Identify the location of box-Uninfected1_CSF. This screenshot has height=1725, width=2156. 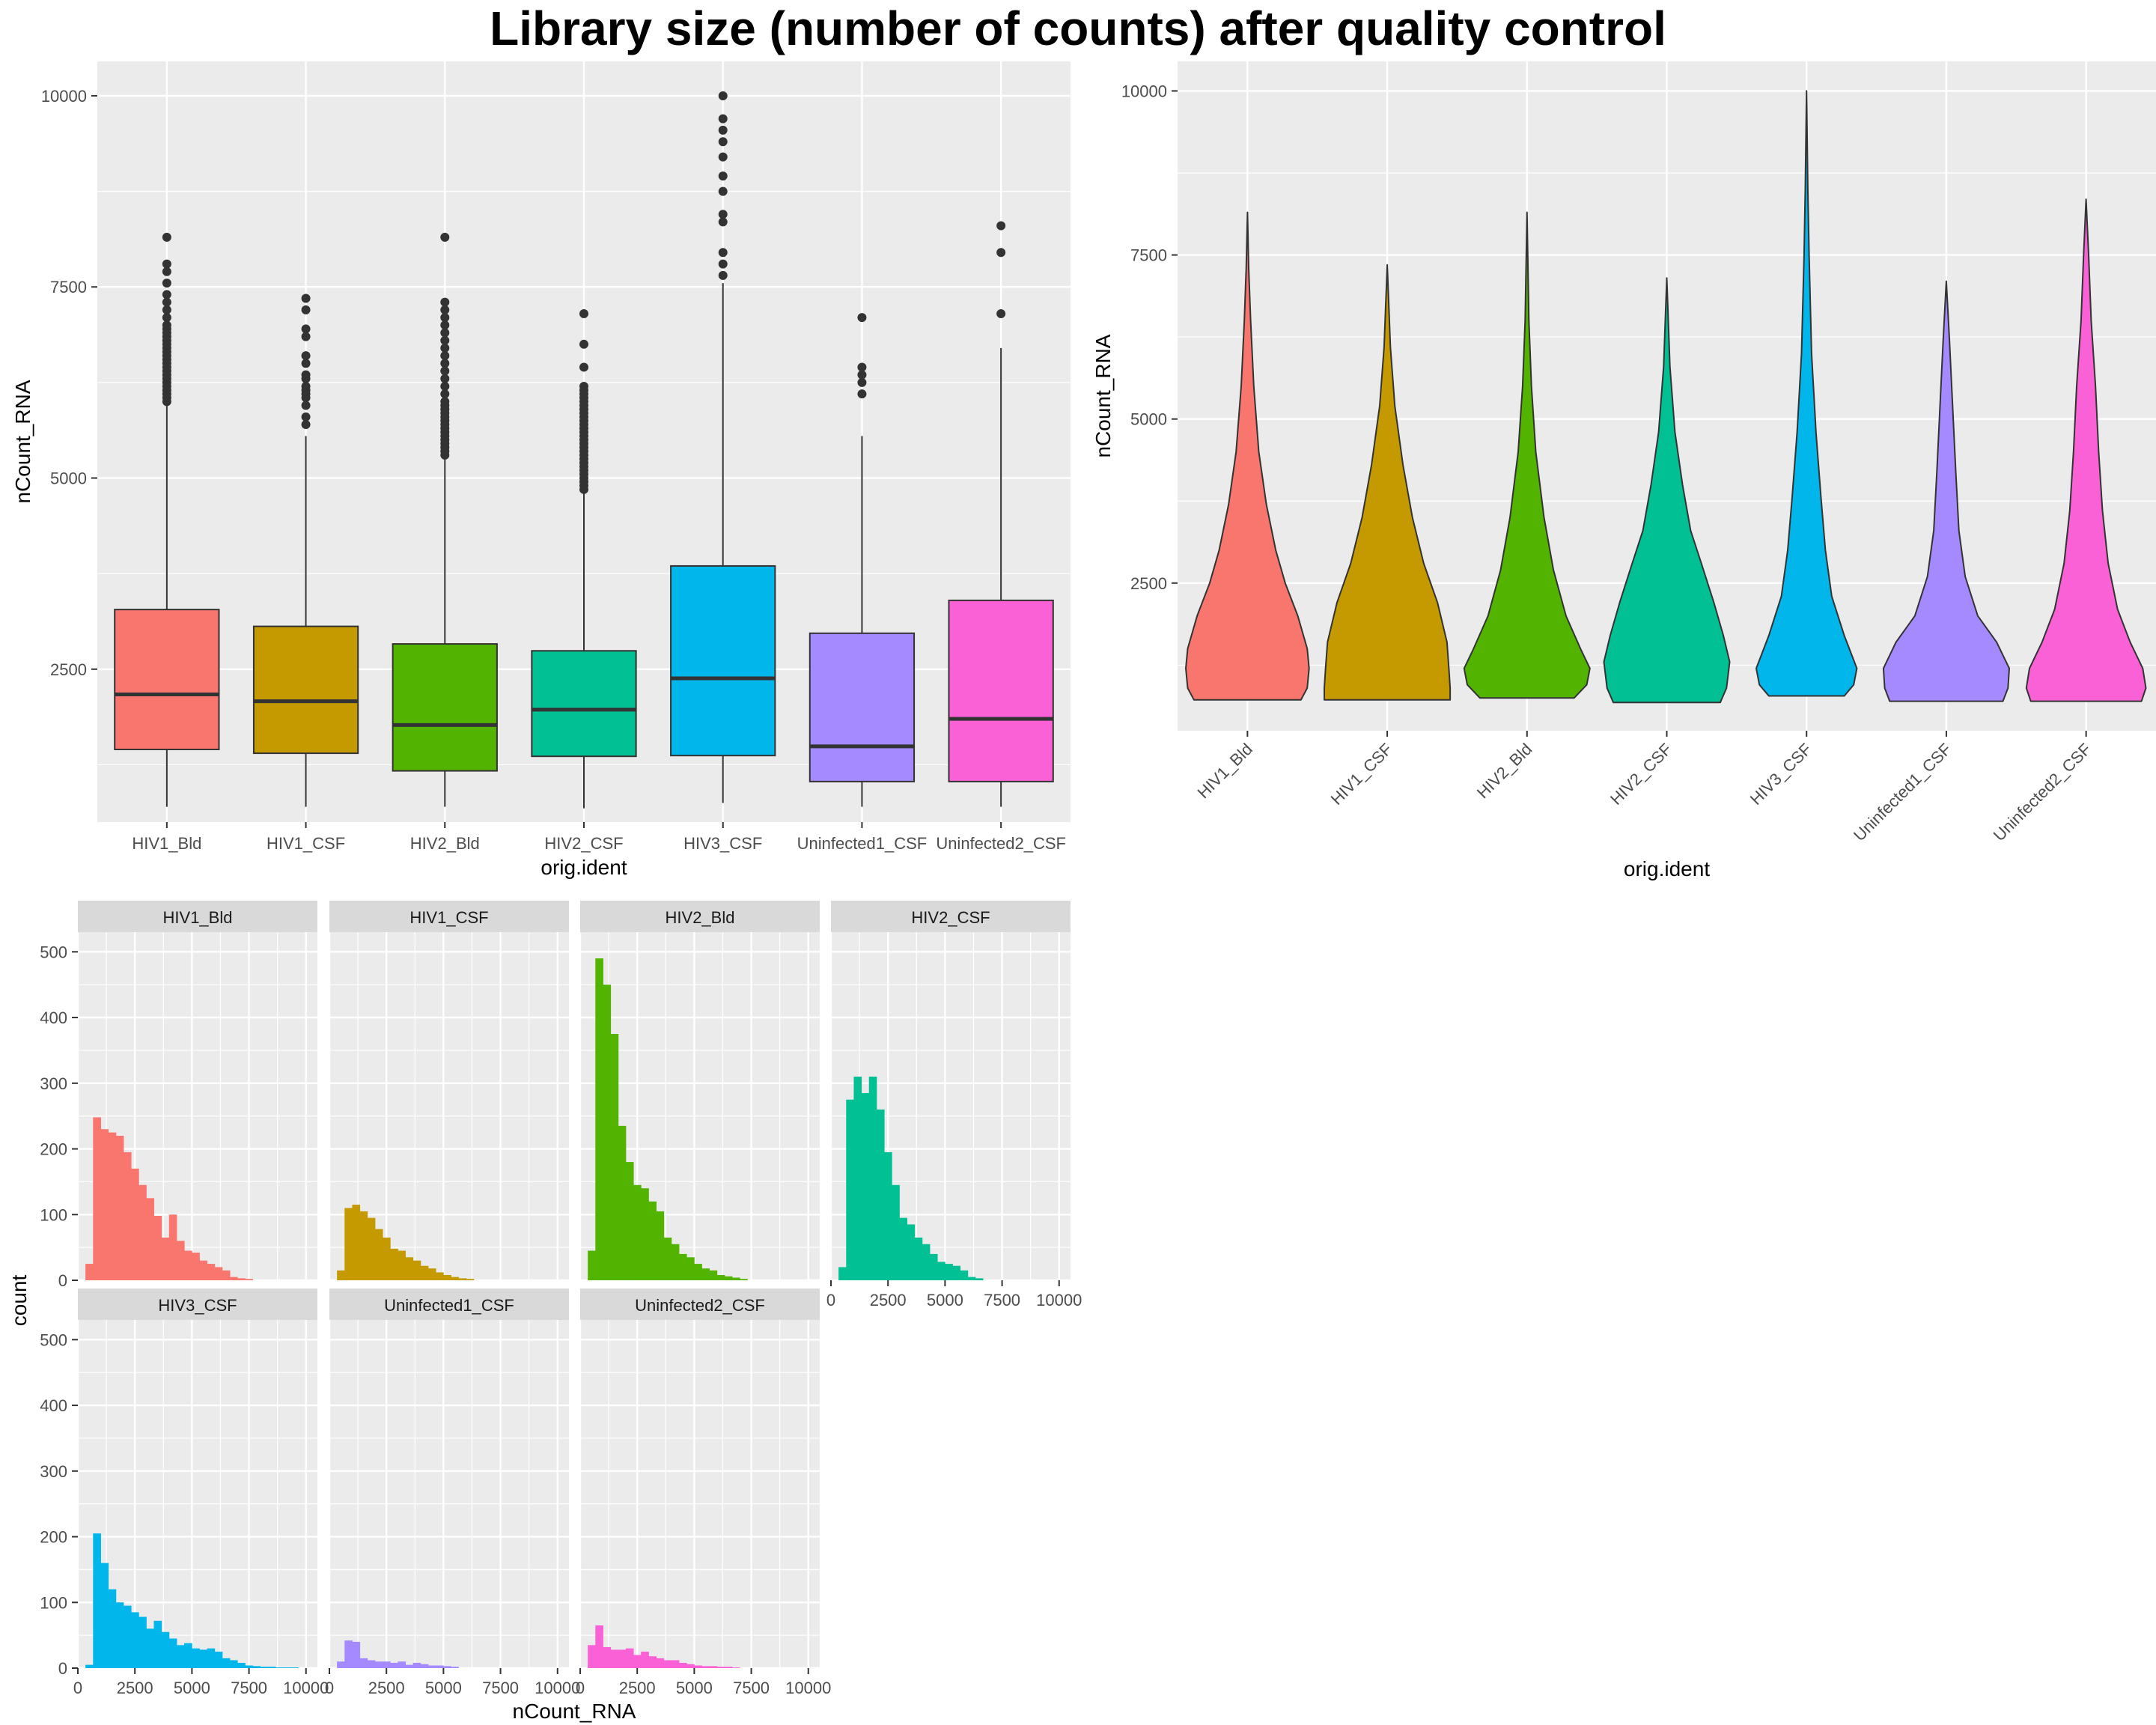
(862, 707).